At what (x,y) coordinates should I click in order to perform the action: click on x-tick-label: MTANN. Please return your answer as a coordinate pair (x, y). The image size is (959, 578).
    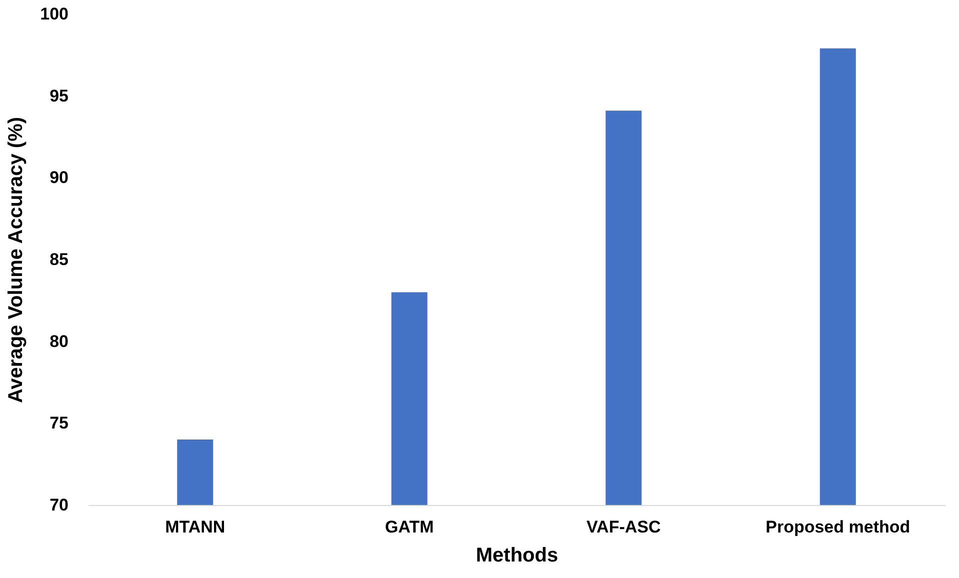
    Looking at the image, I should click on (195, 527).